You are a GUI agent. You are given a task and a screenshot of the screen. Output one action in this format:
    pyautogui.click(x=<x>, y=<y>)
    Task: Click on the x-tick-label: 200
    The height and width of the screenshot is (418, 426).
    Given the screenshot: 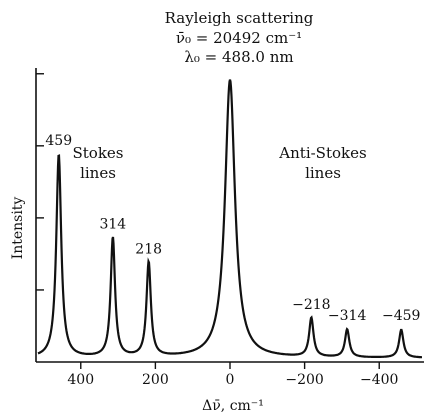 What is the action you would take?
    pyautogui.click(x=155, y=380)
    